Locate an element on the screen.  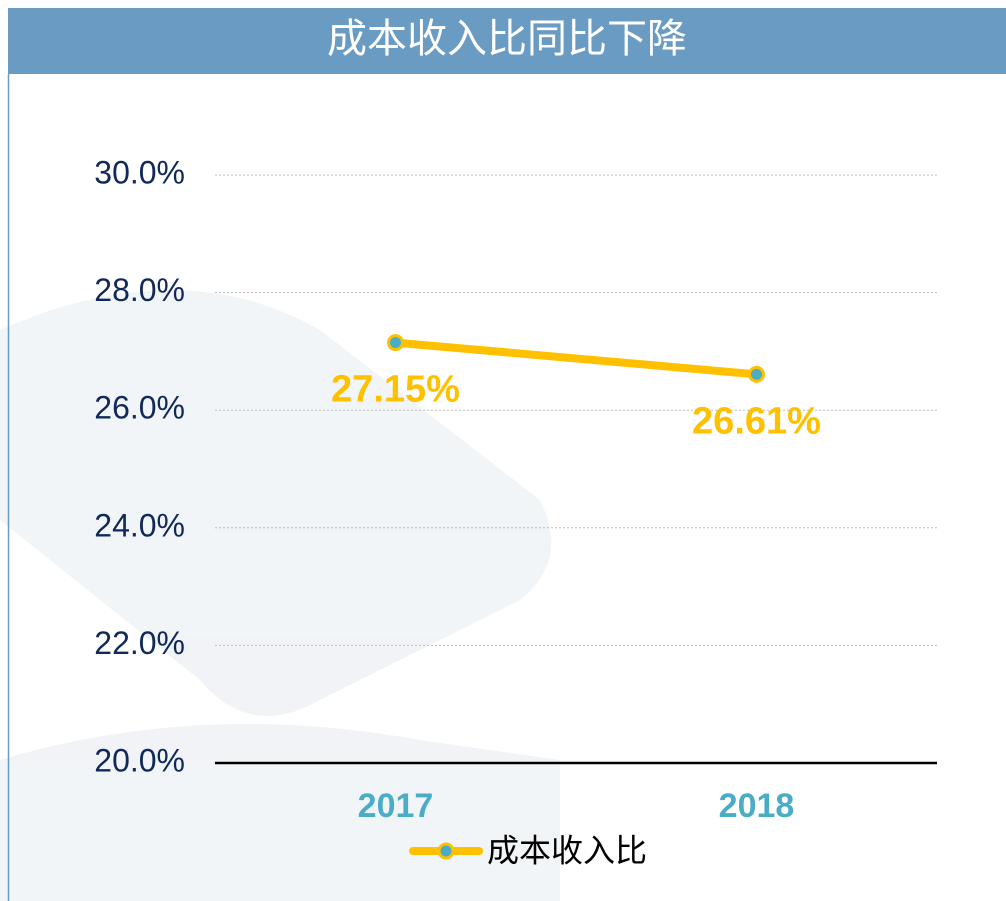
data-label: 27.15% is located at coordinates (395, 390).